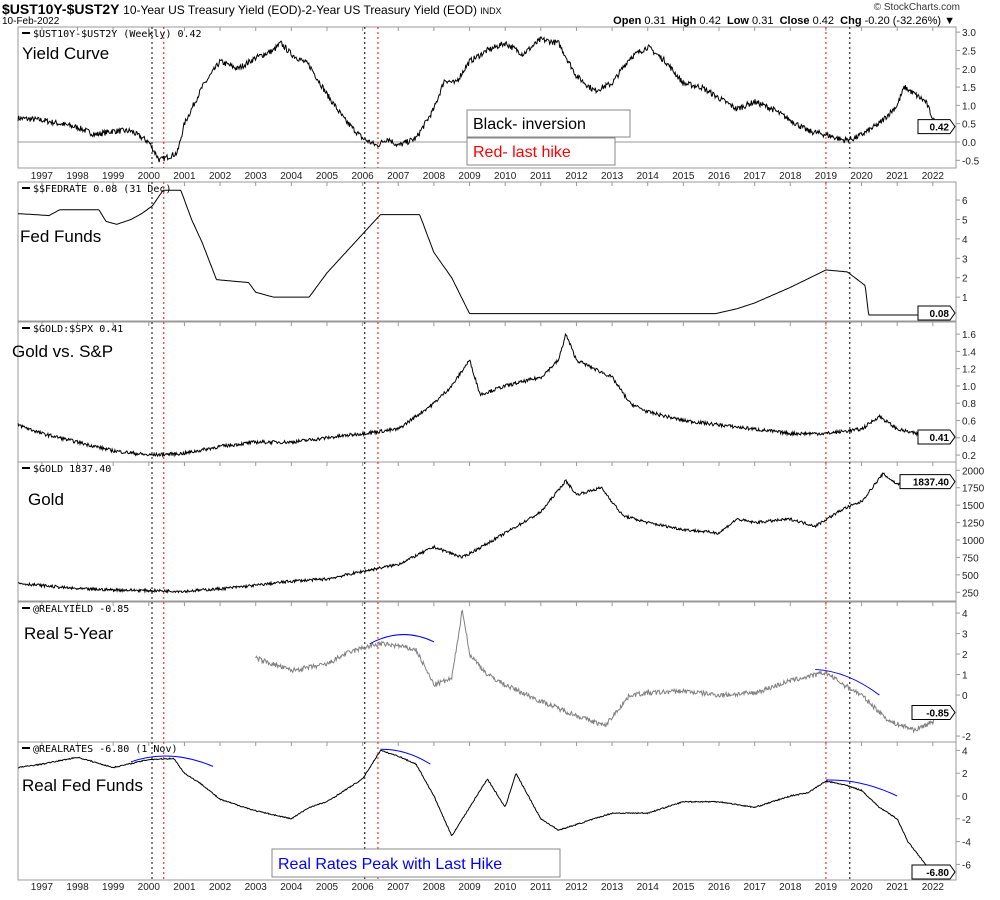  I want to click on year-label: 2003, so click(256, 887).